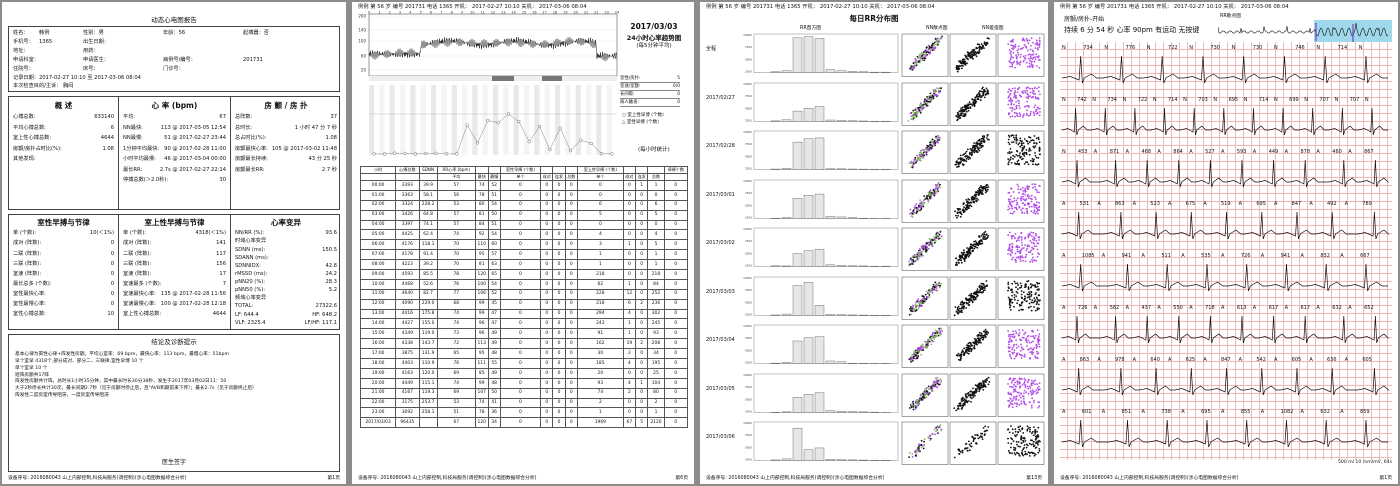 Image resolution: width=1400 pixels, height=486 pixels. Describe the element at coordinates (27, 263) in the screenshot. I see `stat-label: 三联 (阵数):` at that location.